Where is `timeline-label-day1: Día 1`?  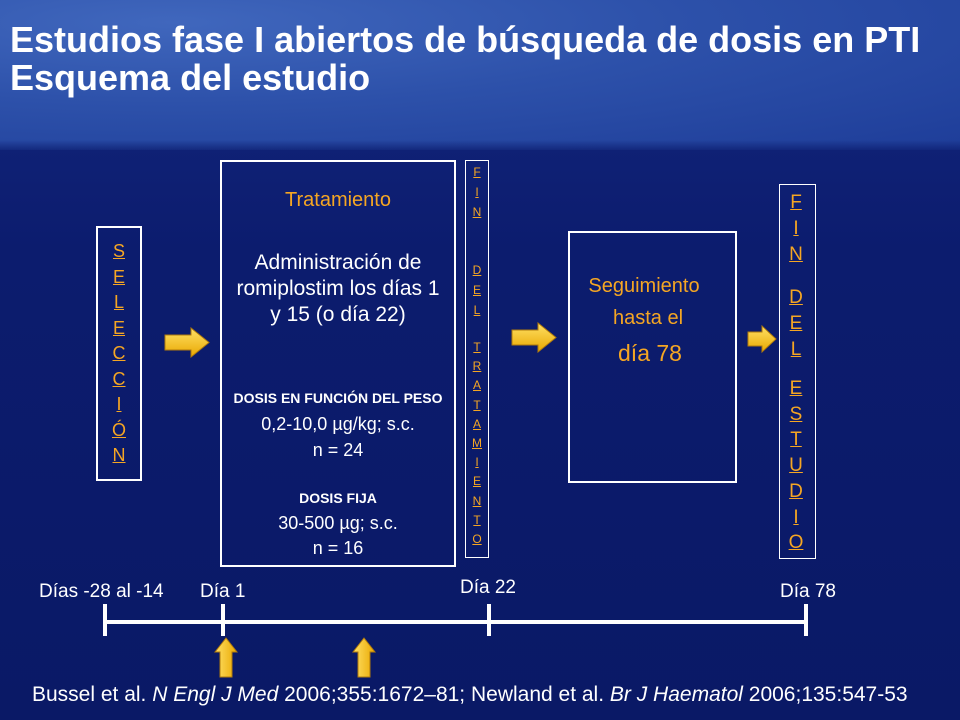
timeline-label-day1: Día 1 is located at coordinates (223, 591).